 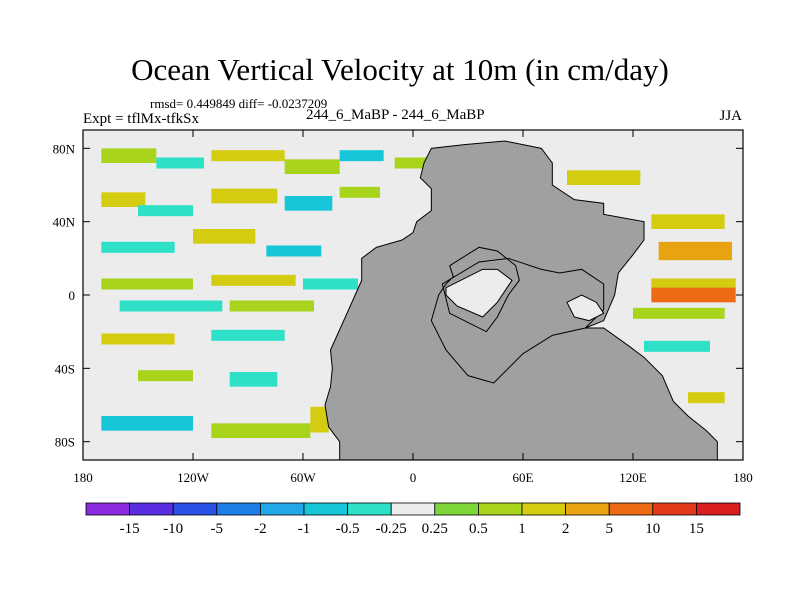 What do you see at coordinates (239, 103) in the screenshot?
I see `stats-label: rmsd= 0.449849 diff= -0.0237209` at bounding box center [239, 103].